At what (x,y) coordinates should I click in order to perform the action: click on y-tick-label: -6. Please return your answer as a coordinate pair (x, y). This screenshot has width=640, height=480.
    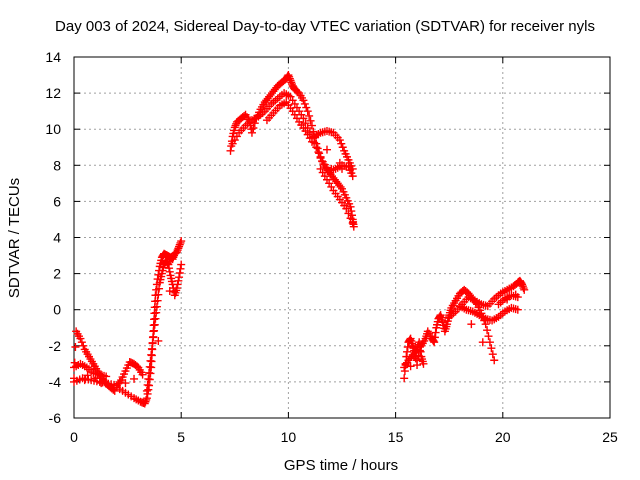
    Looking at the image, I should click on (55, 418).